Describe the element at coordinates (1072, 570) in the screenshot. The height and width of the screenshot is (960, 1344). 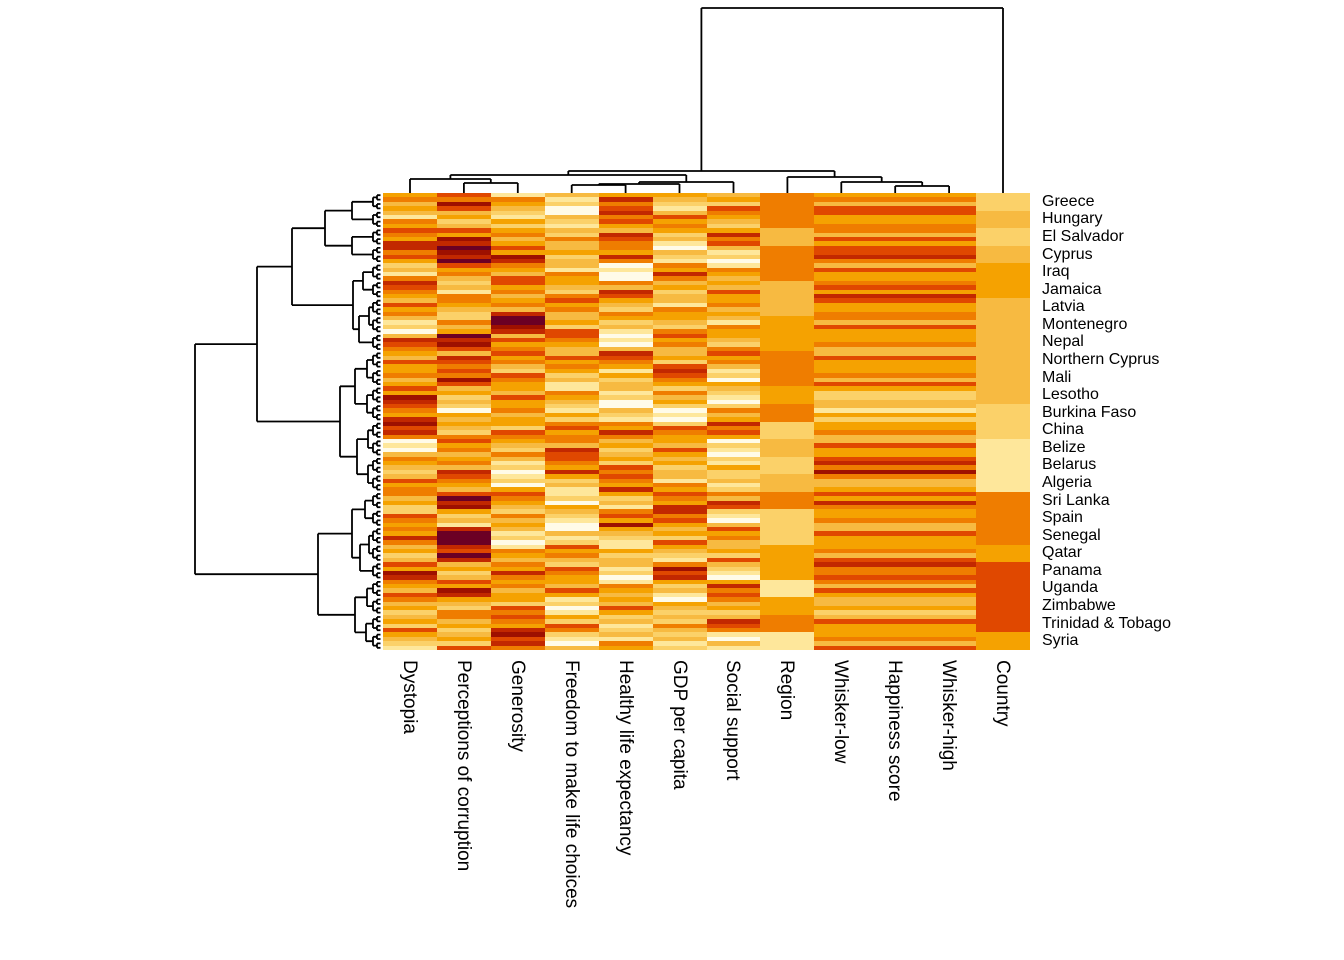
I see `row-label: Panama` at that location.